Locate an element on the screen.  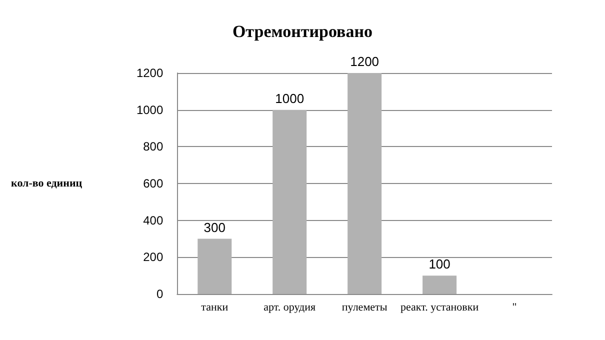
y-tick-label: 800 is located at coordinates (153, 147).